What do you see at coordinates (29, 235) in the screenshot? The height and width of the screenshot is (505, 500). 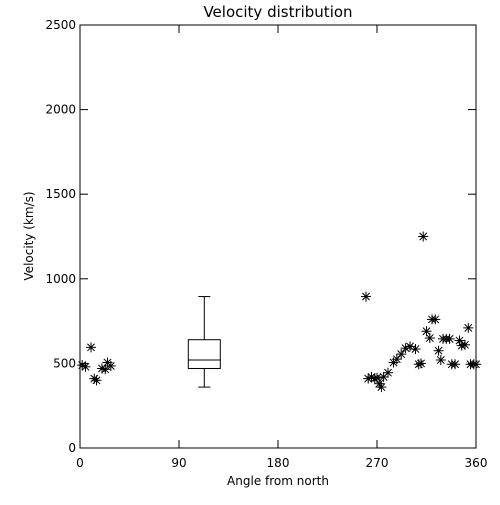 I see `y-axis-title: Velocity (km/s)` at bounding box center [29, 235].